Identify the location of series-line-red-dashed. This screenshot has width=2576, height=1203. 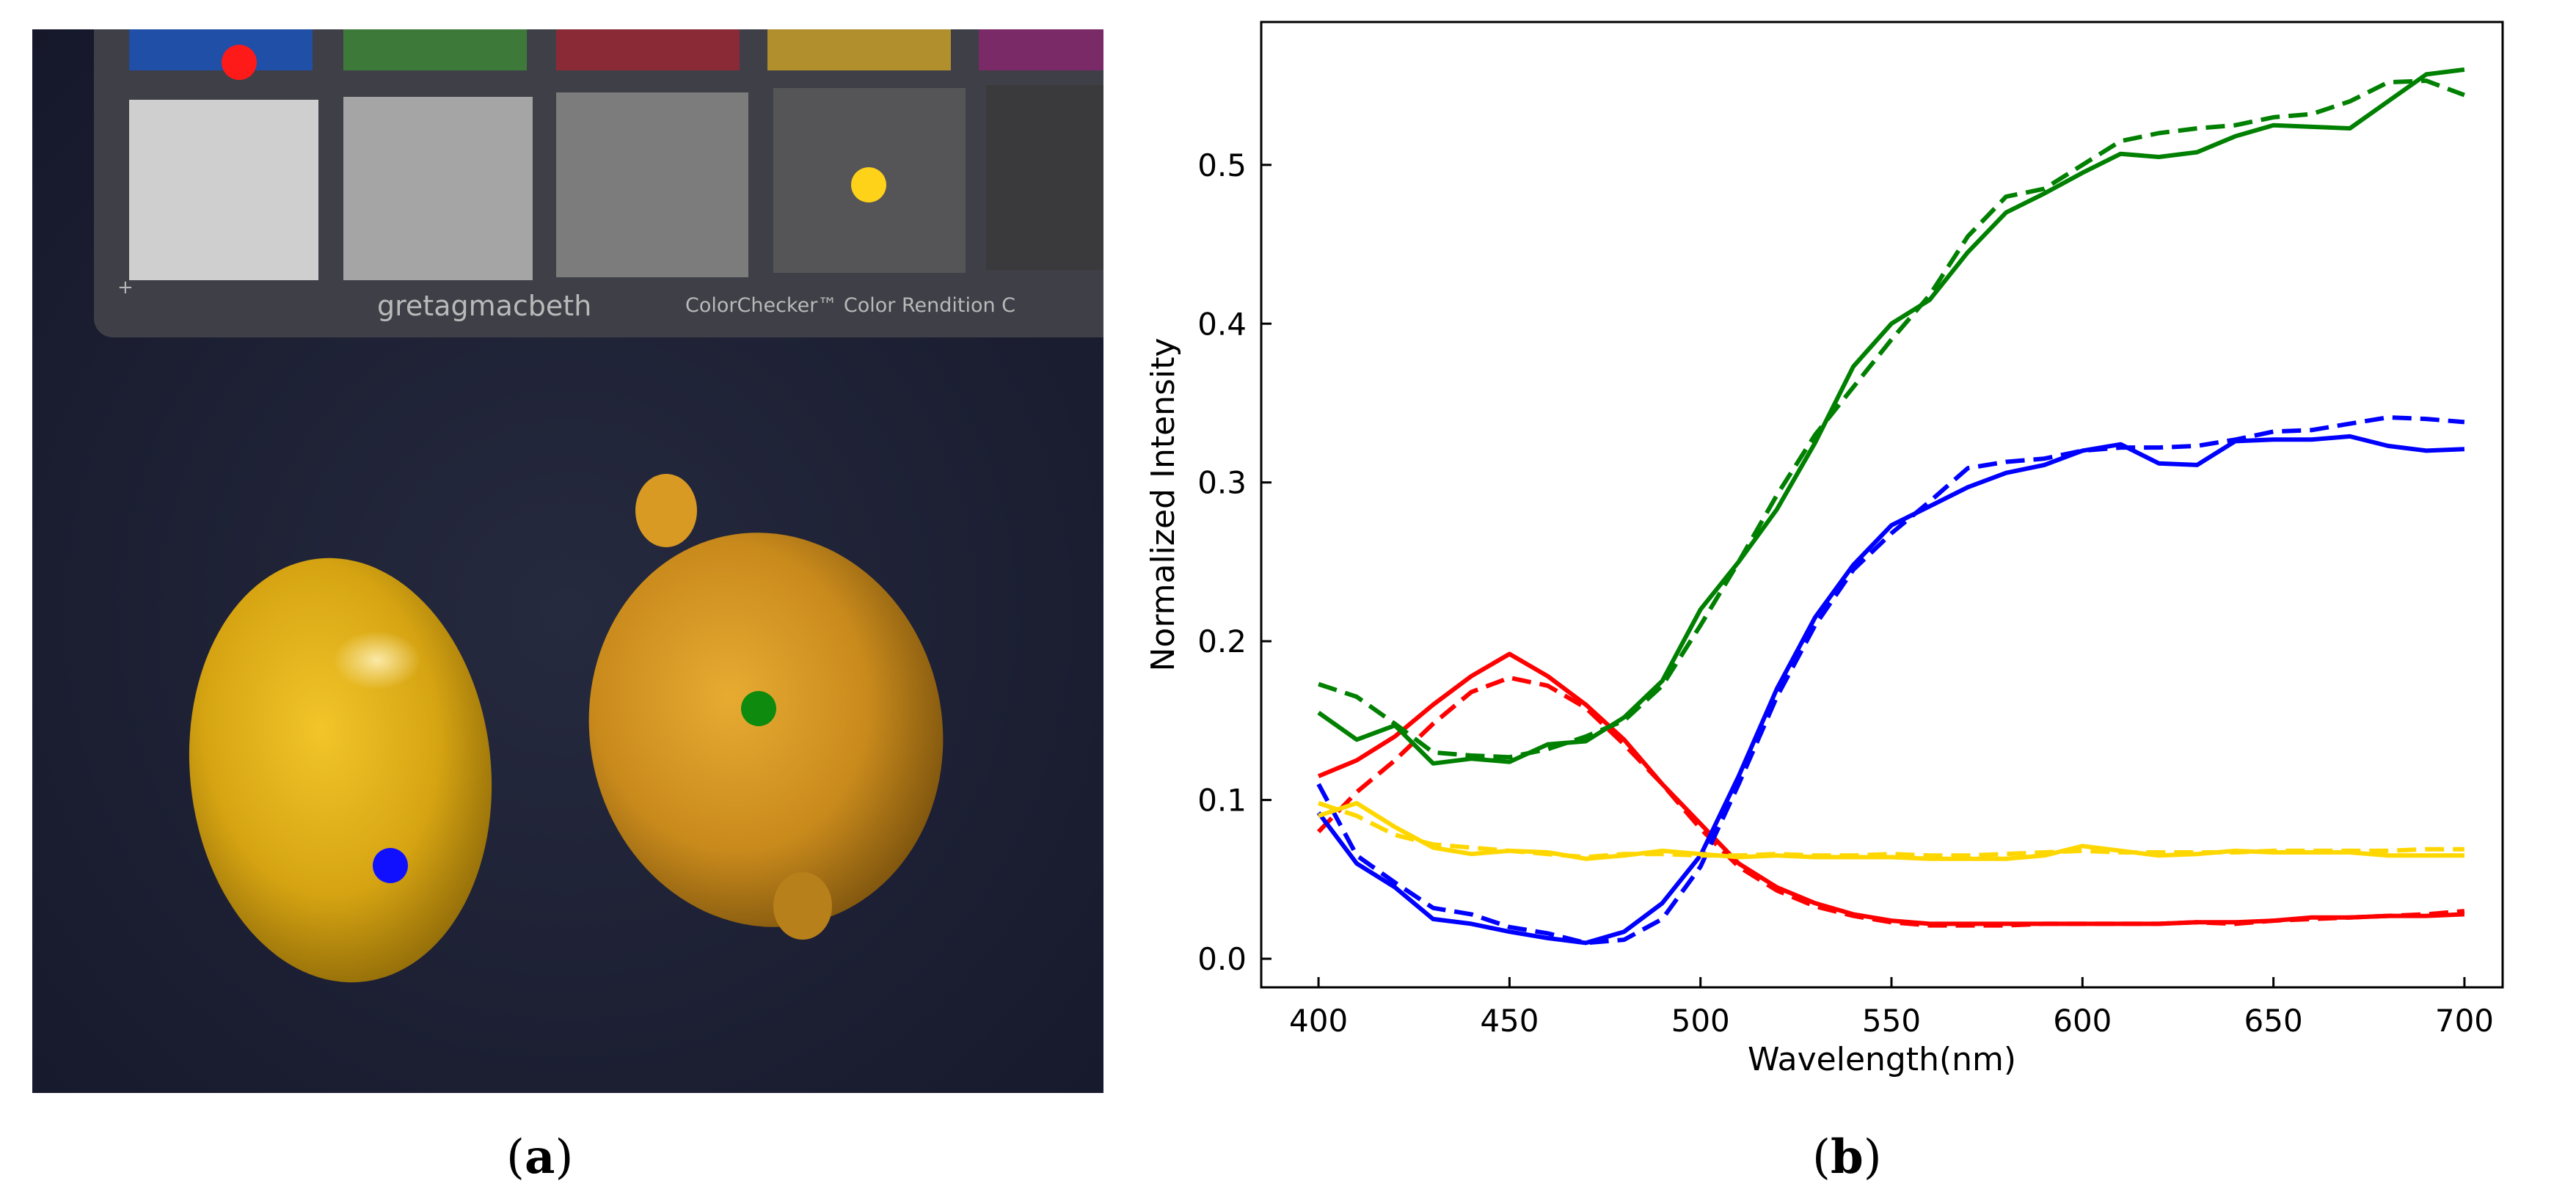
(1891, 801).